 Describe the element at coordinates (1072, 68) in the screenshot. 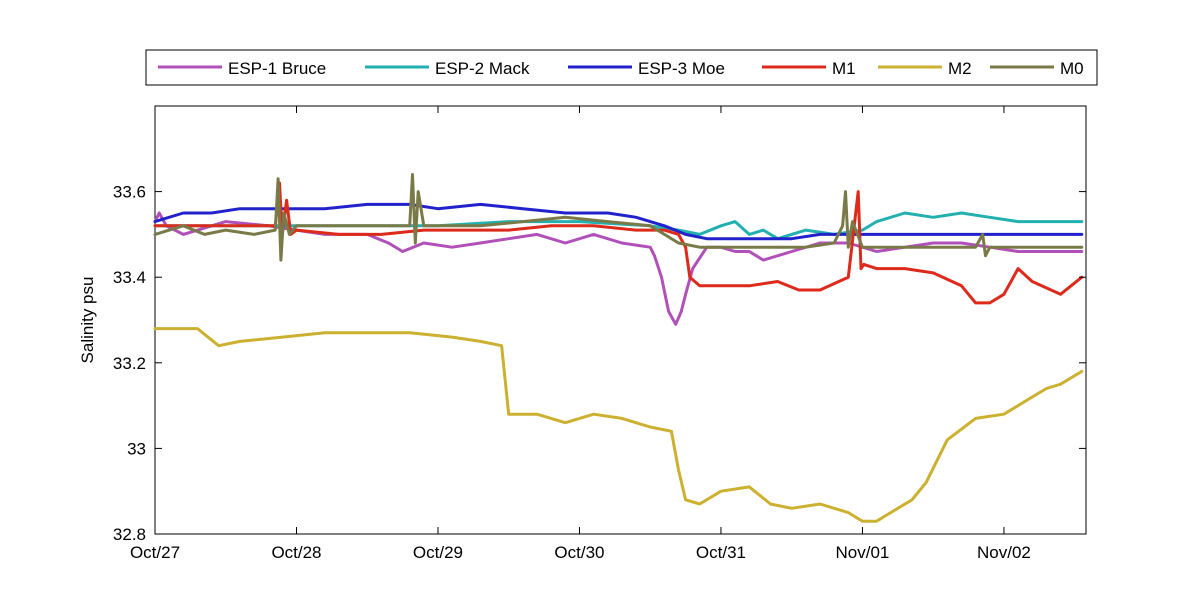

I see `legend-label: M0` at that location.